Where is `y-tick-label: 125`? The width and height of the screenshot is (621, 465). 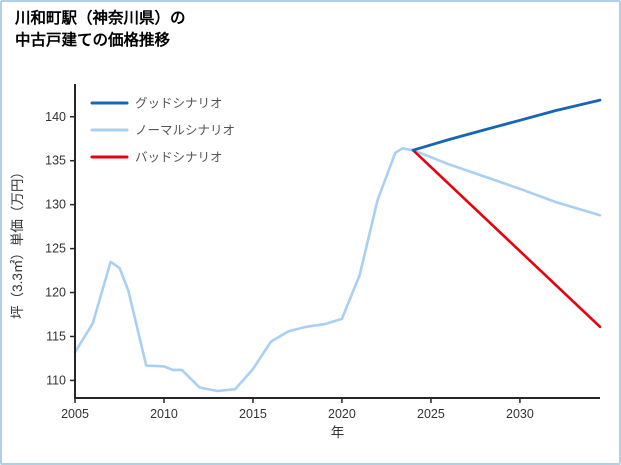
y-tick-label: 125 is located at coordinates (55, 249).